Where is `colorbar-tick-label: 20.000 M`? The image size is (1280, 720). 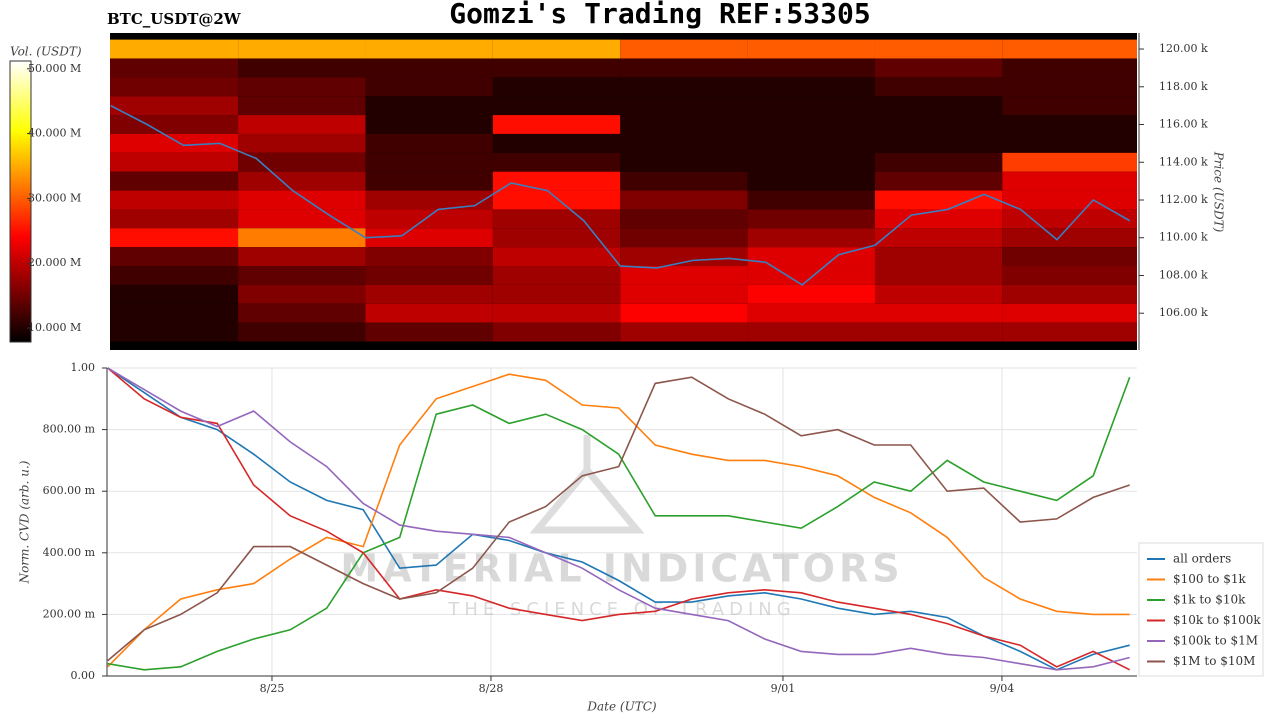 colorbar-tick-label: 20.000 M is located at coordinates (54, 262).